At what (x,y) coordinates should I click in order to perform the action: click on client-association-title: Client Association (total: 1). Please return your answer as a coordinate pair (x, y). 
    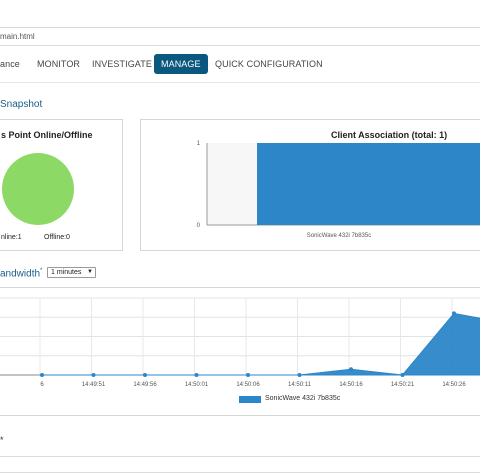
    Looking at the image, I should click on (389, 135).